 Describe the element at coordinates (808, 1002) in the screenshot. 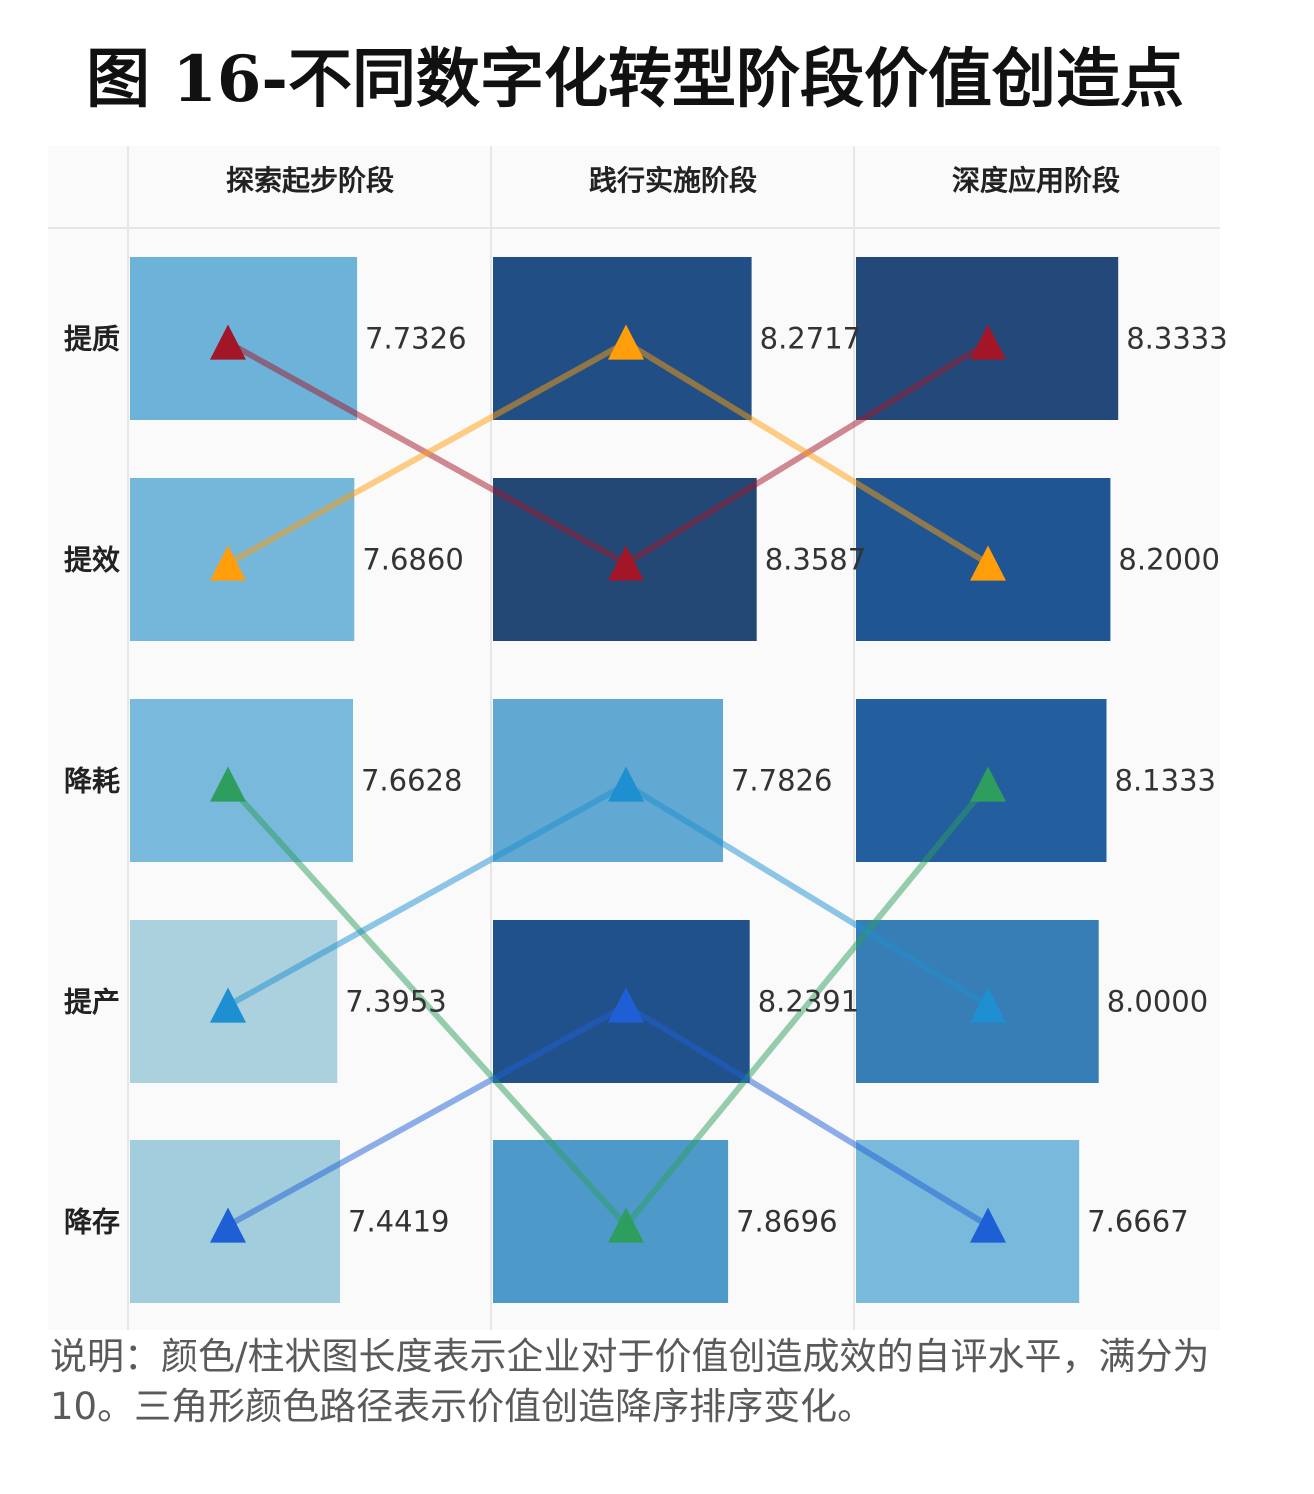

I see `value-label: 8.2391` at that location.